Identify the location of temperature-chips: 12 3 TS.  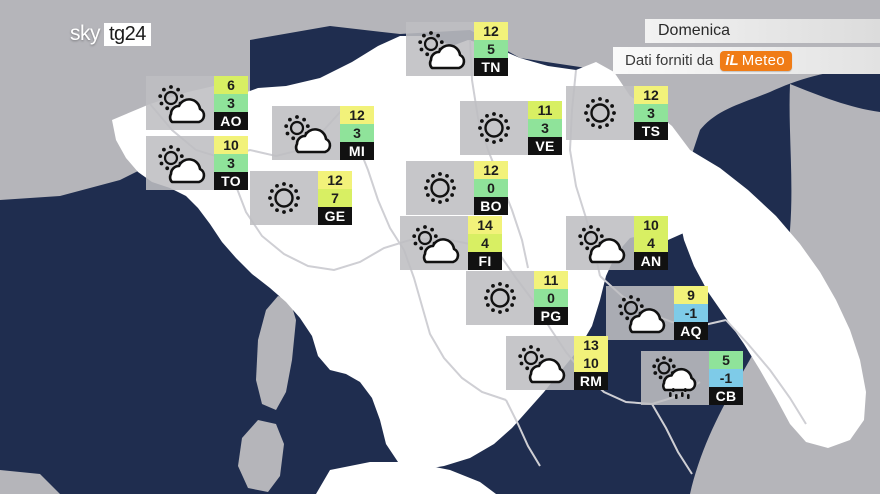
(651, 113).